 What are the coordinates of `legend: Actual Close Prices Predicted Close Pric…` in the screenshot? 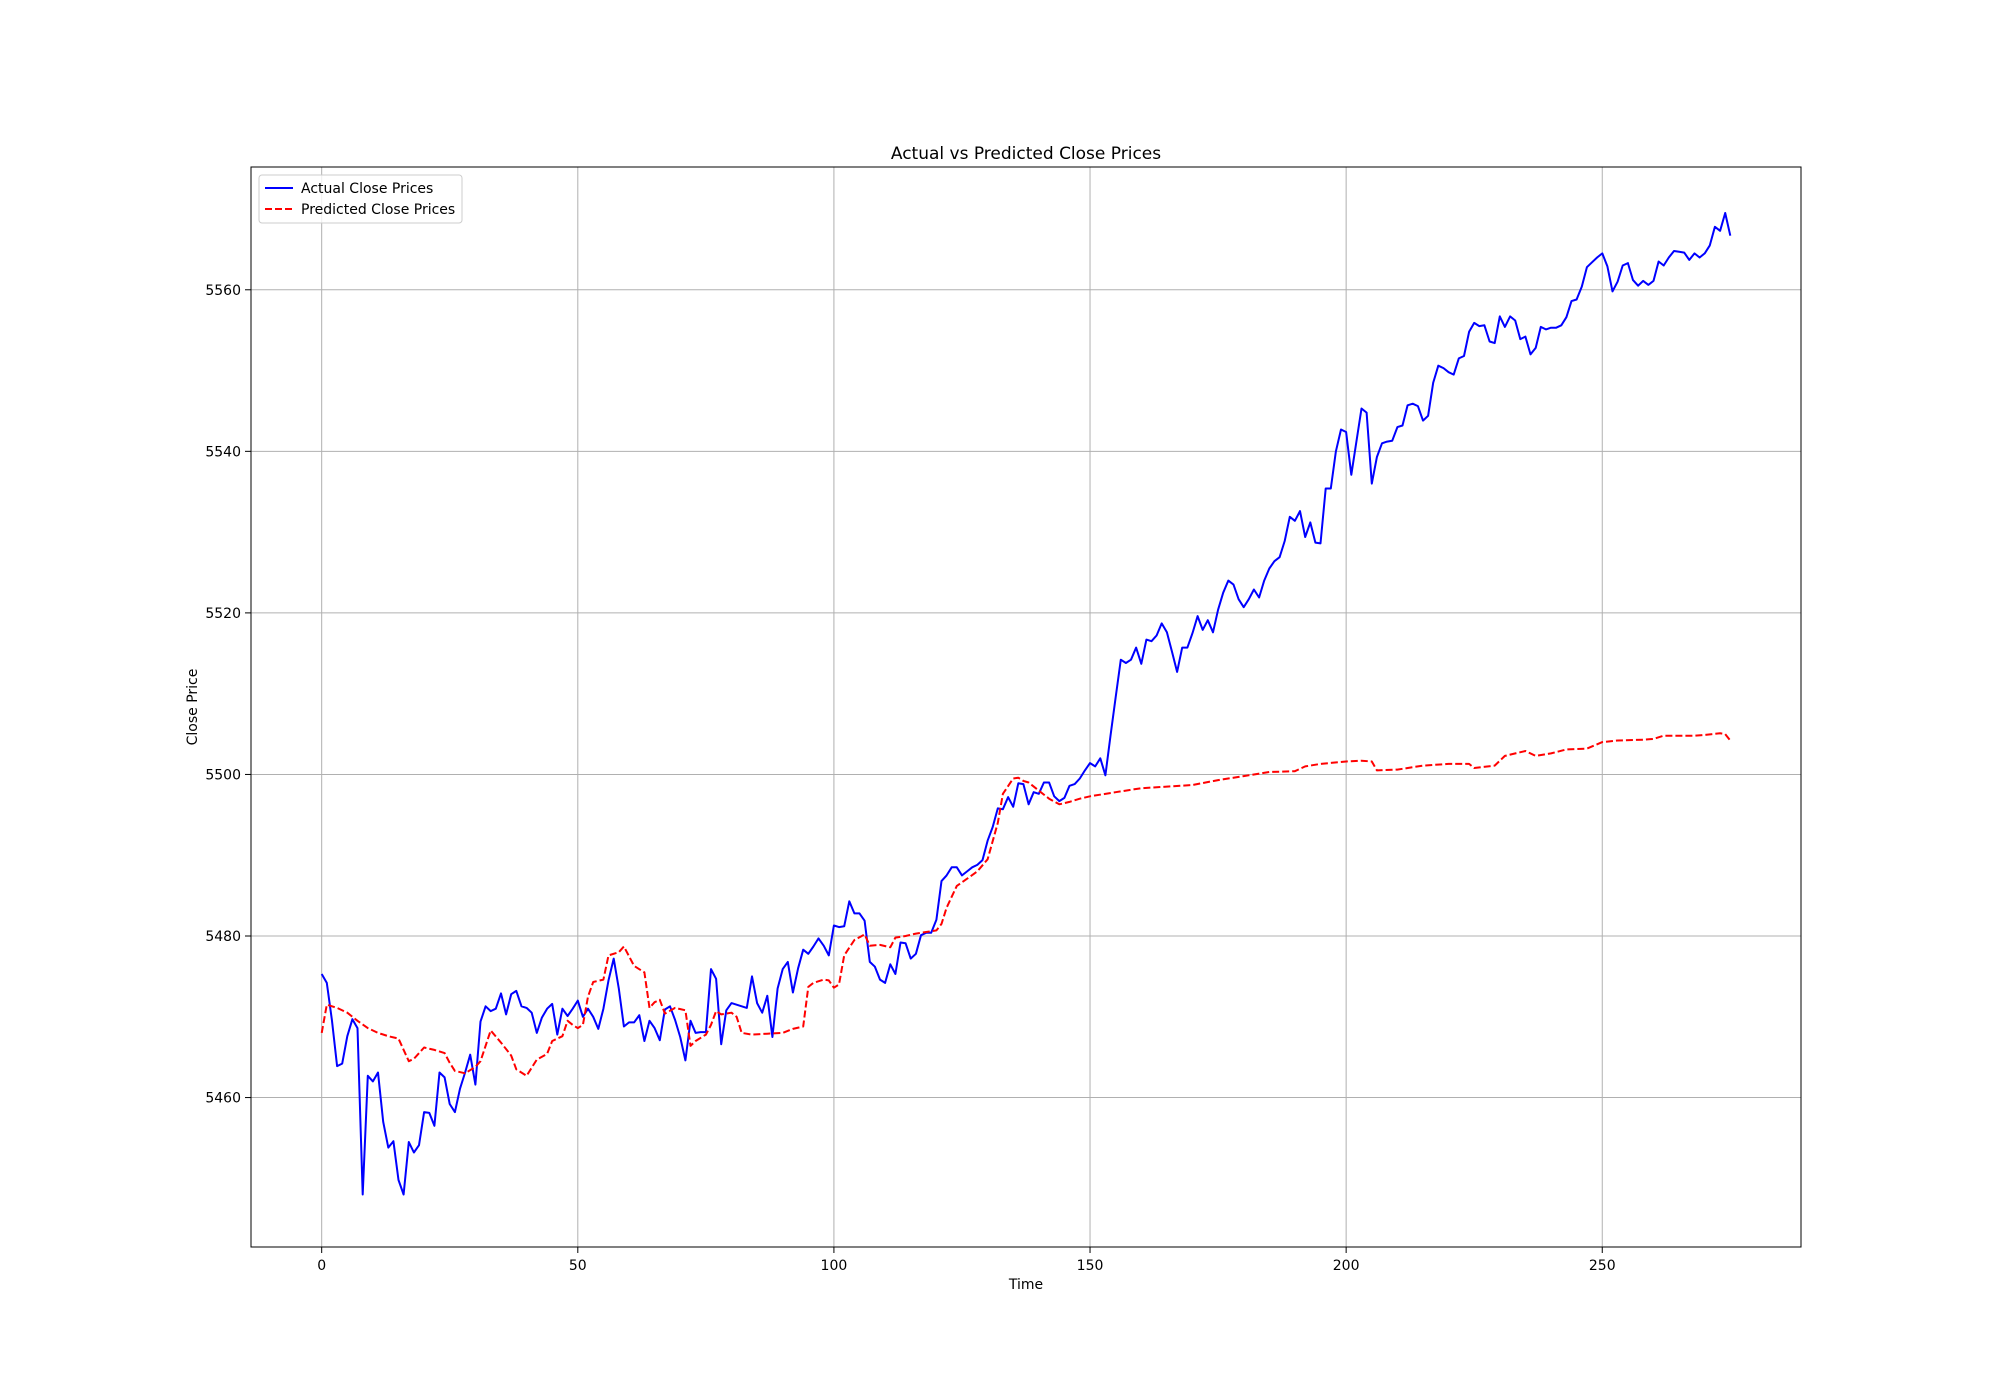 It's located at (360, 199).